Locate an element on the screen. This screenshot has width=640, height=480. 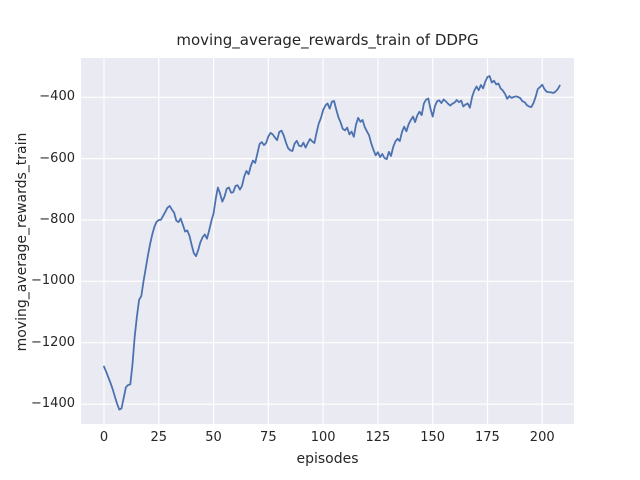
y-tick-label: −1200 is located at coordinates (53, 342).